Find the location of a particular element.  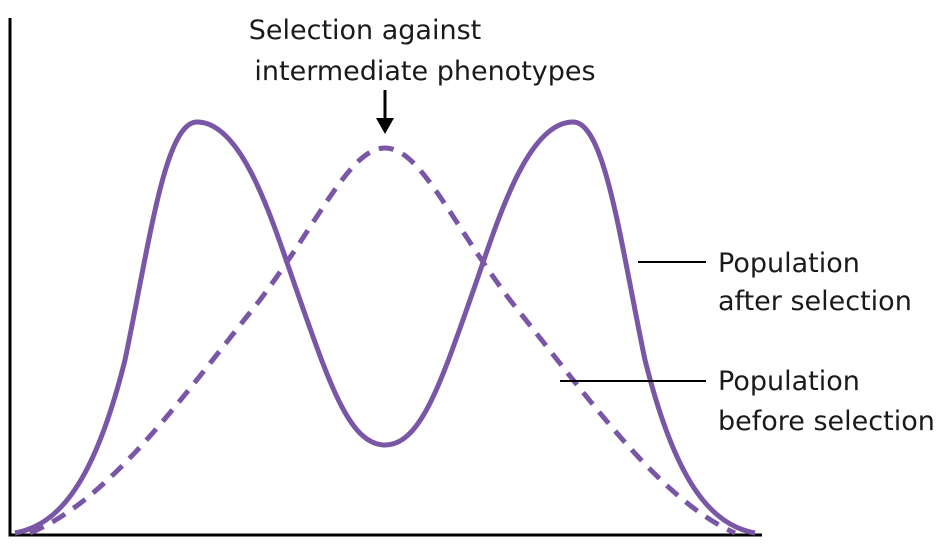

arrow-down-icon is located at coordinates (385, 112).